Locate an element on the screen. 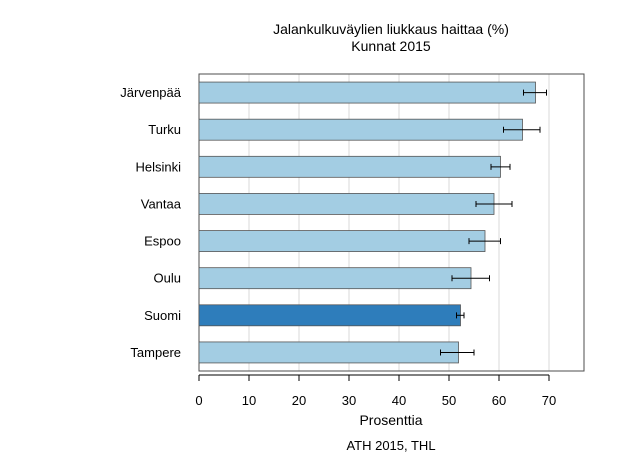  bar-oulu is located at coordinates (335, 278).